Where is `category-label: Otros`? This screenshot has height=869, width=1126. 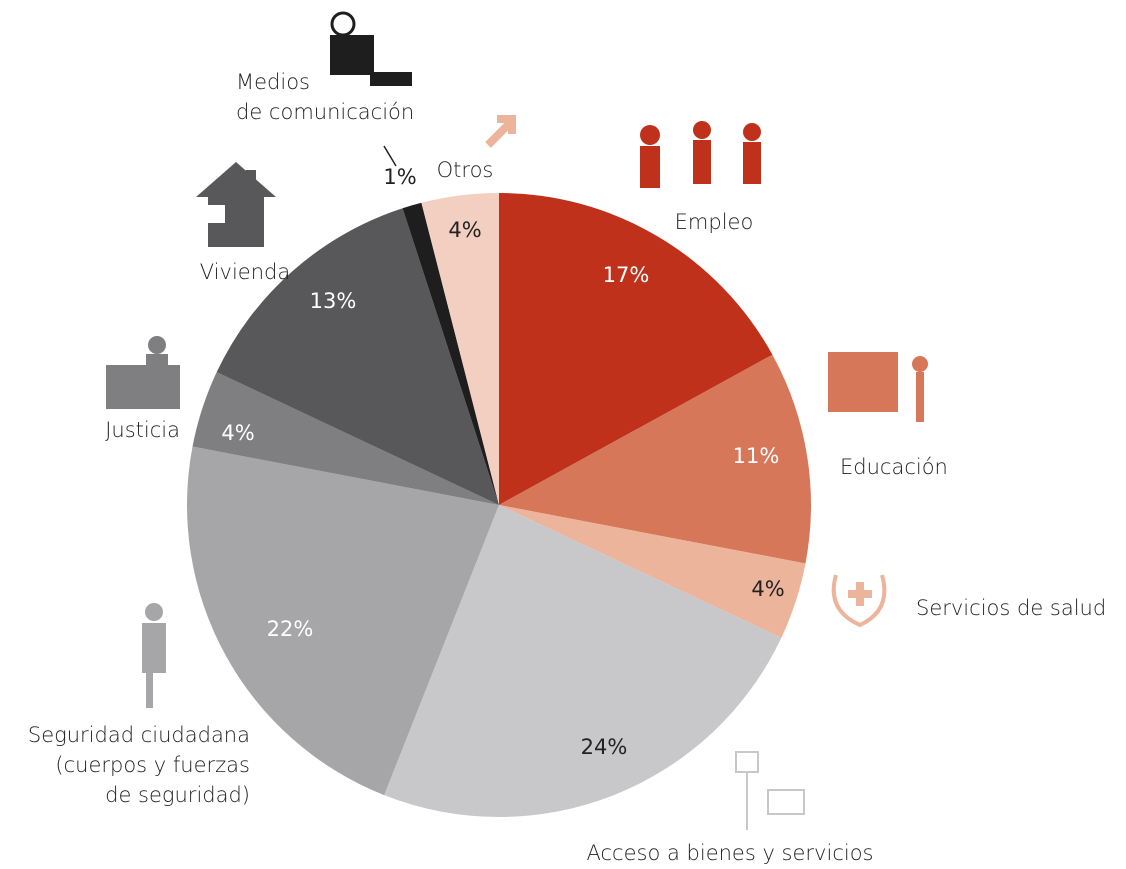 category-label: Otros is located at coordinates (465, 170).